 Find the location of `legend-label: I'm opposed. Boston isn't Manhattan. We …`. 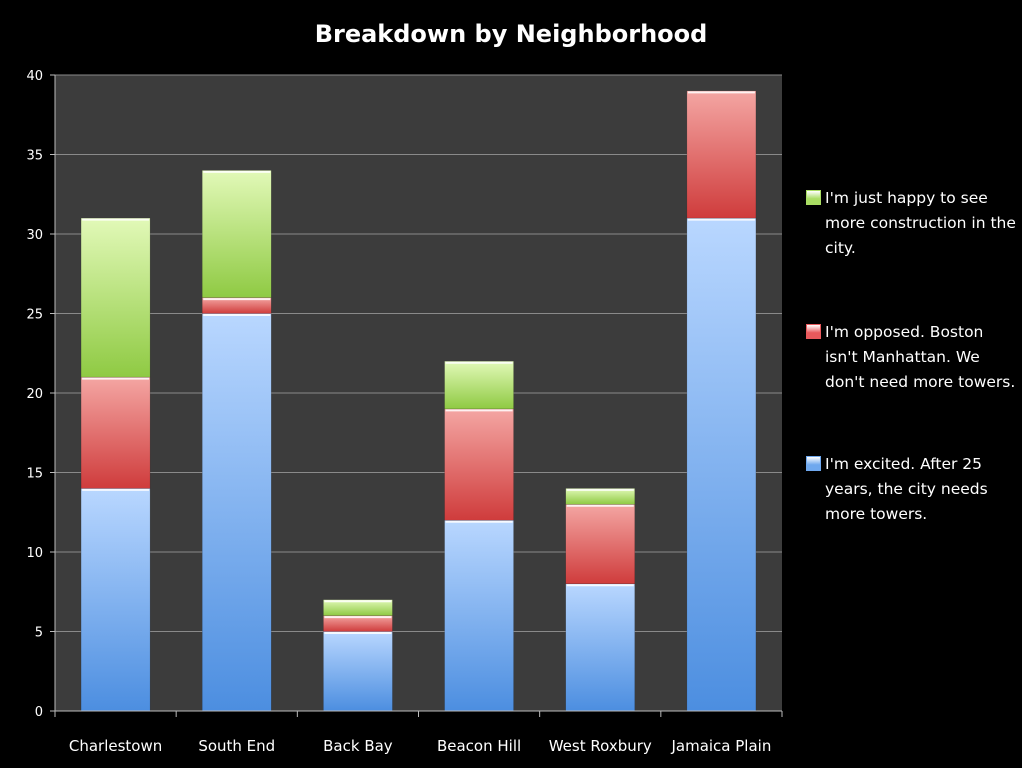

legend-label: I'm opposed. Boston isn't Manhattan. We … is located at coordinates (920, 357).